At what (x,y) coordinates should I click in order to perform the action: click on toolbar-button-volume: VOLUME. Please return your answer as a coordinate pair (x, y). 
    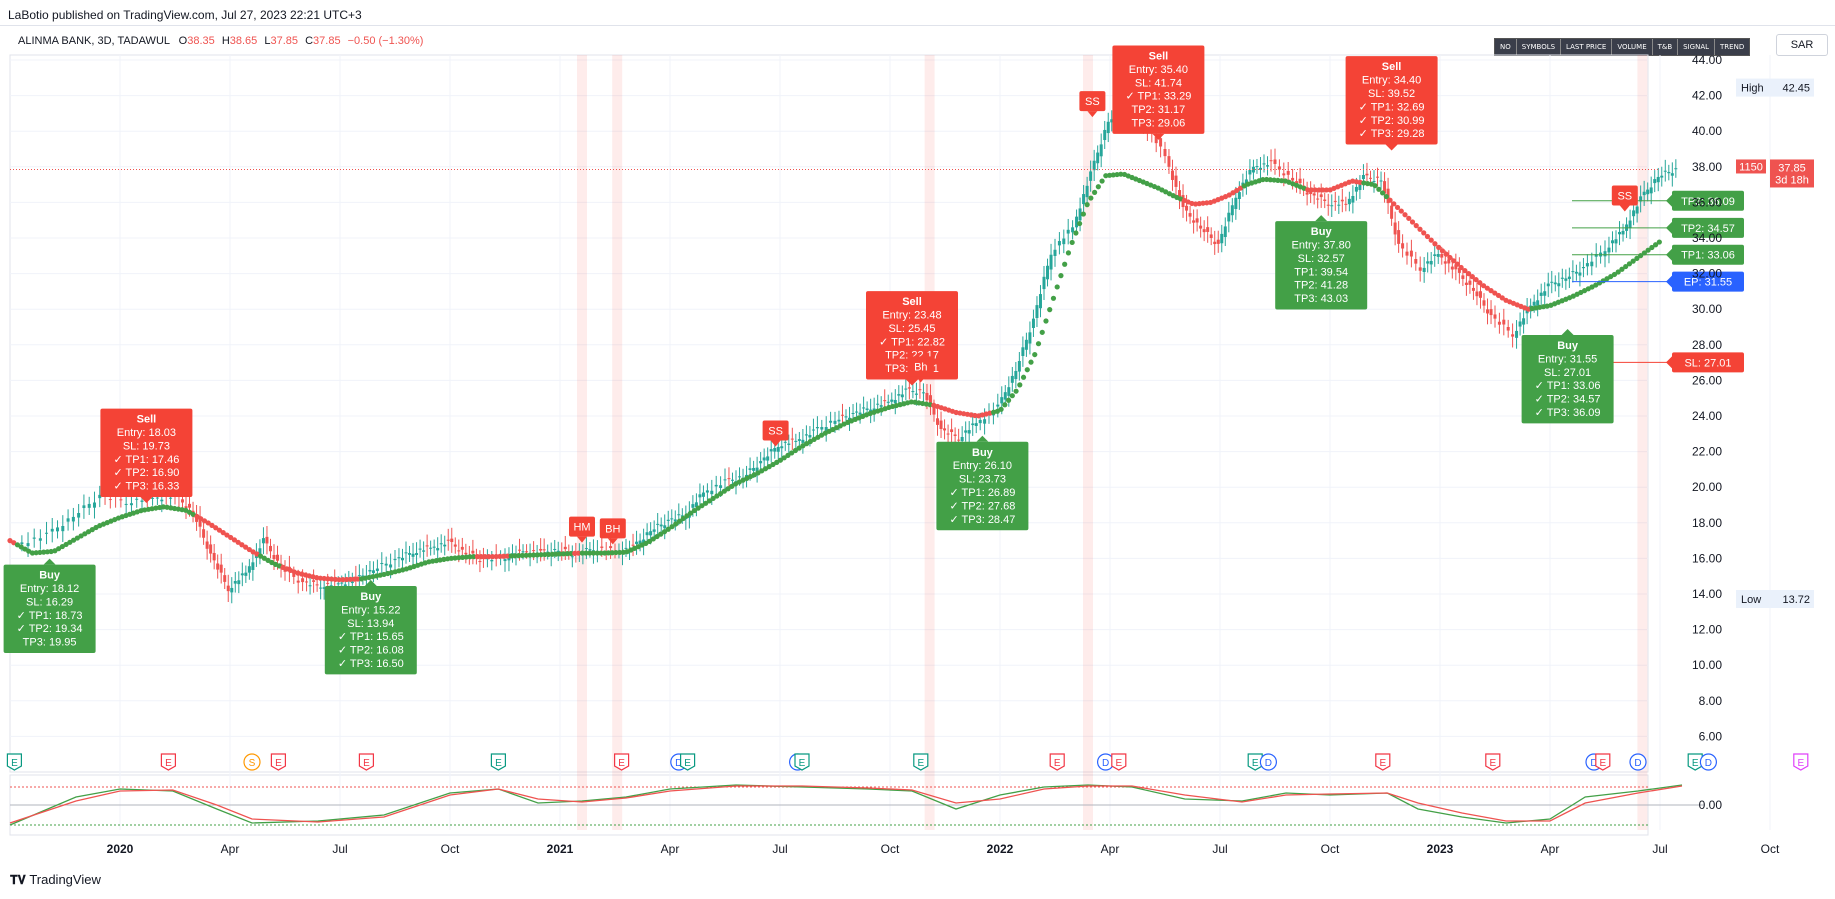
    Looking at the image, I should click on (1632, 47).